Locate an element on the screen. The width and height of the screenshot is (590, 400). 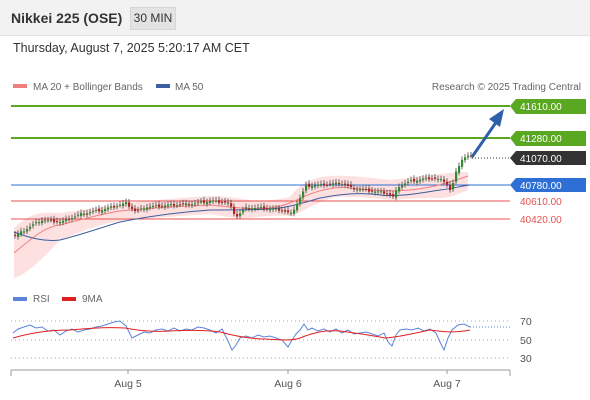
x-axis-label-aug5: Aug 5 is located at coordinates (128, 384).